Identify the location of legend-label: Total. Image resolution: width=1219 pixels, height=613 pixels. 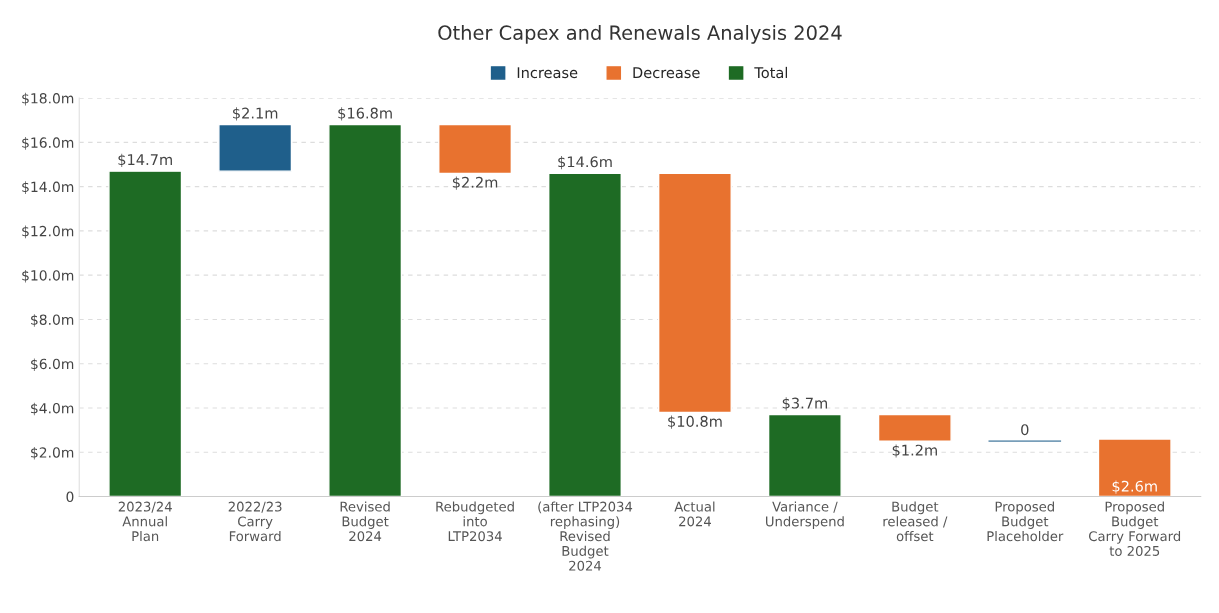
(771, 72).